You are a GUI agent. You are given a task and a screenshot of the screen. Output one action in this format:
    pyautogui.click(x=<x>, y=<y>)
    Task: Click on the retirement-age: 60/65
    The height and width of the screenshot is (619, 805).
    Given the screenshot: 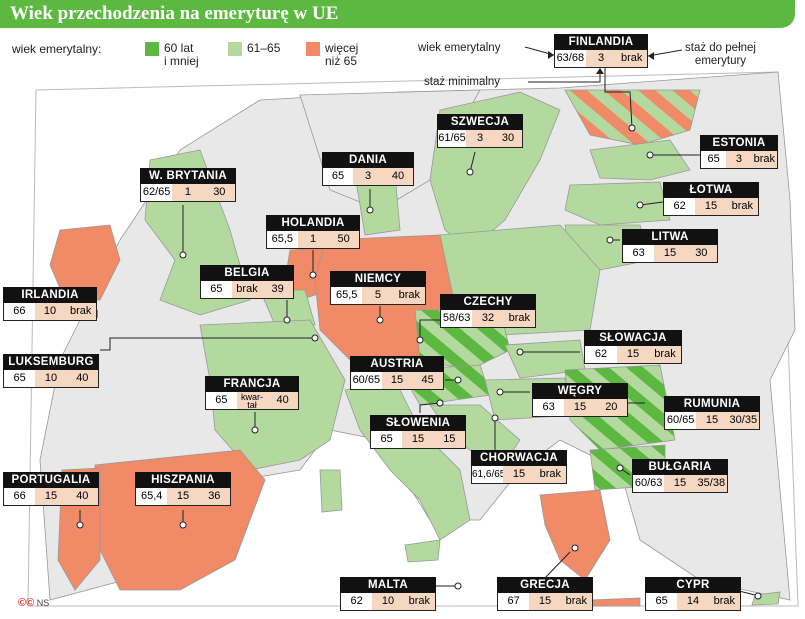 What is the action you would take?
    pyautogui.click(x=680, y=420)
    